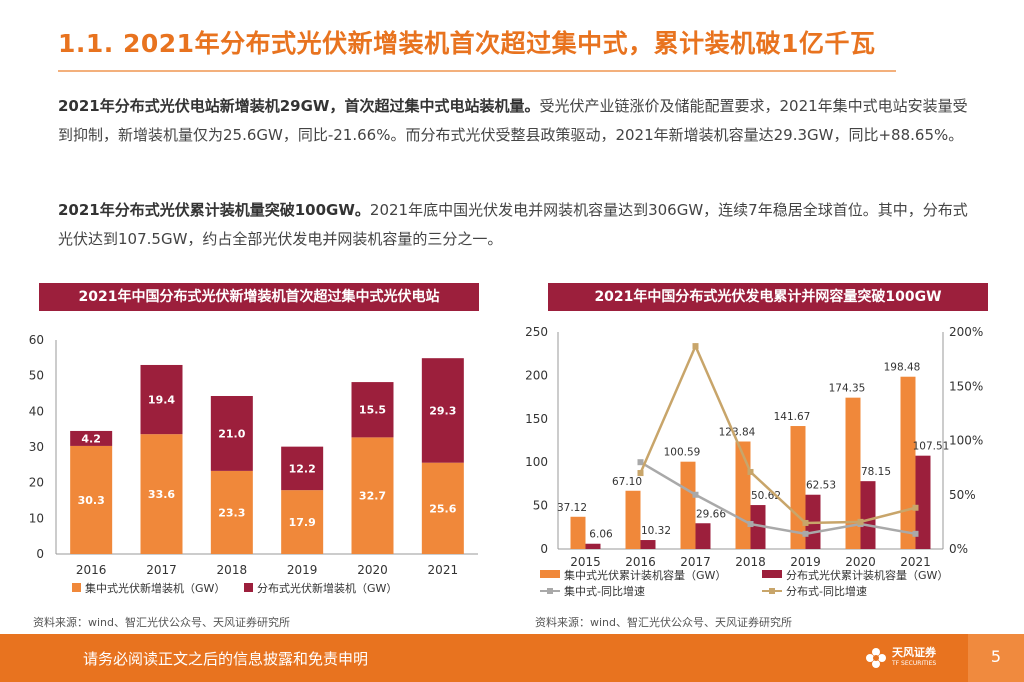 The width and height of the screenshot is (1024, 682). What do you see at coordinates (914, 663) in the screenshot?
I see `logo-subtitle: TF SECURITIES` at bounding box center [914, 663].